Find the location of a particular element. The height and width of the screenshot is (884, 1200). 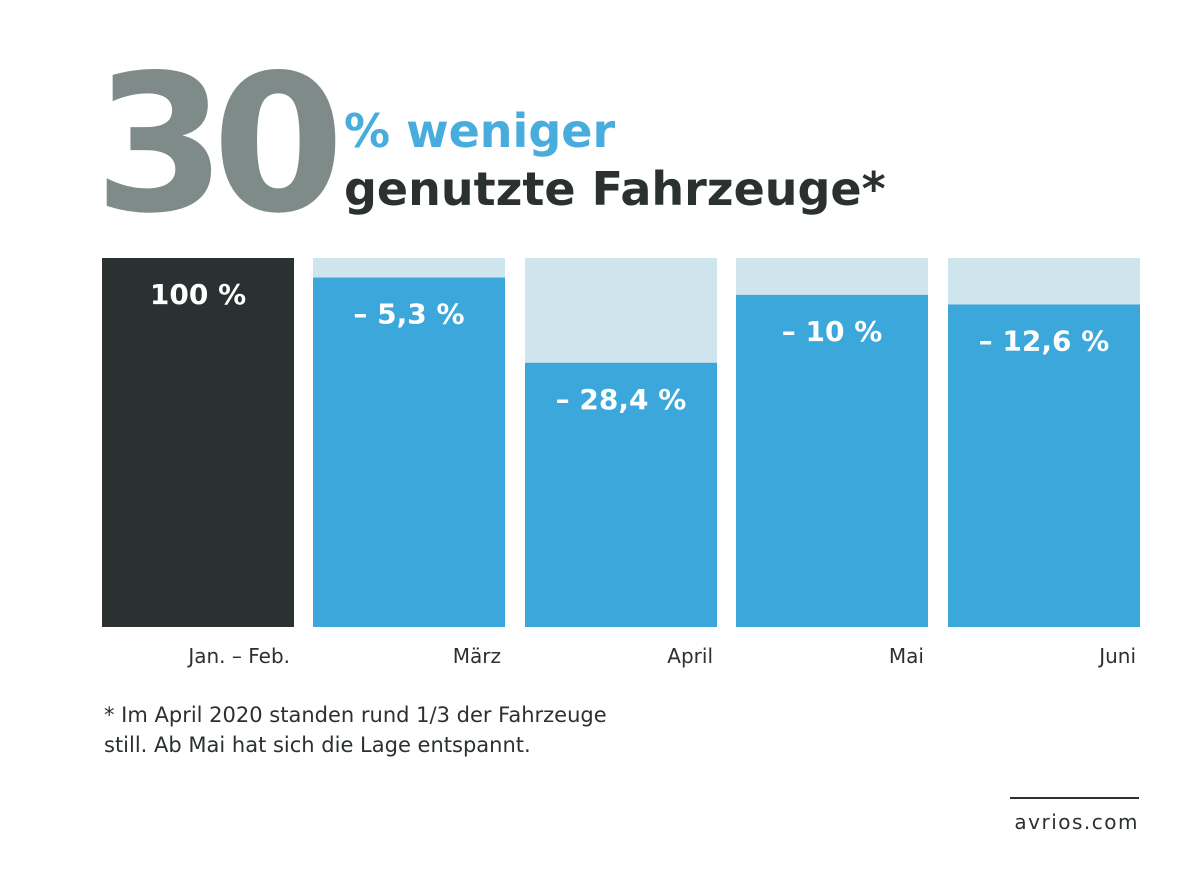

bar-value-label: – 28,4 % is located at coordinates (621, 399).